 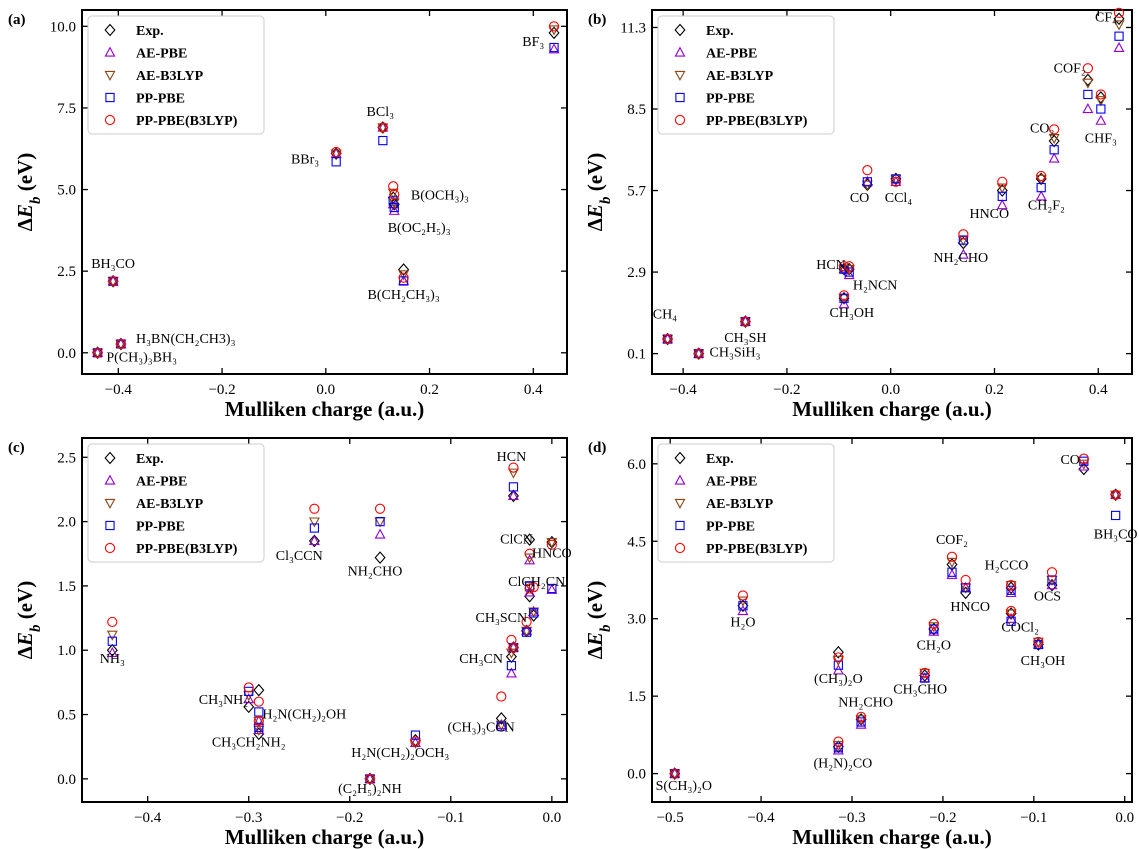 What do you see at coordinates (512, 457) in the screenshot?
I see `molecule-label: HCN` at bounding box center [512, 457].